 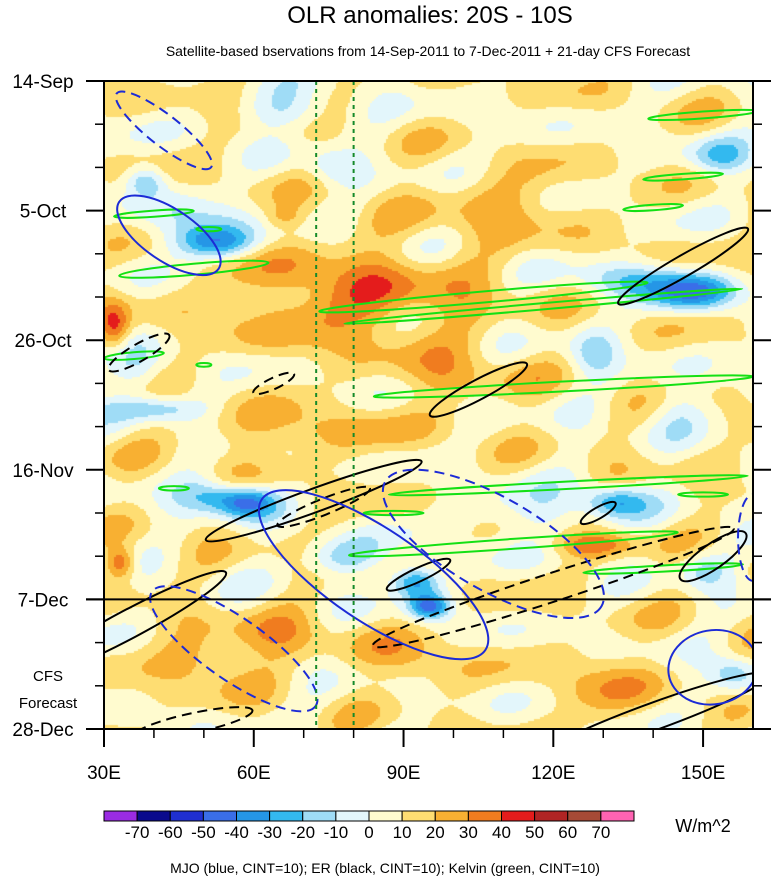 What do you see at coordinates (43, 600) in the screenshot?
I see `y-tick-label-4: 7-Dec` at bounding box center [43, 600].